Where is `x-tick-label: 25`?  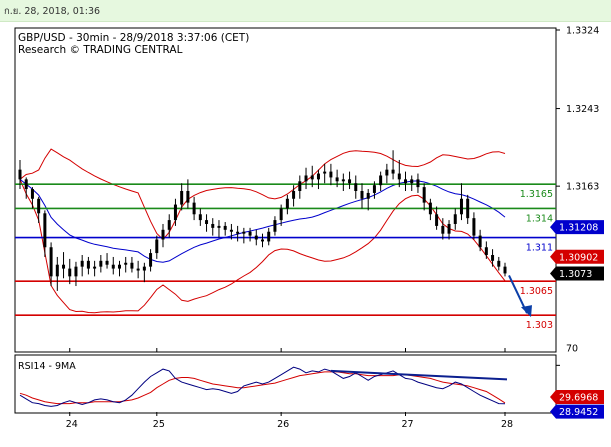
x-tick-label: 25 is located at coordinates (159, 424).